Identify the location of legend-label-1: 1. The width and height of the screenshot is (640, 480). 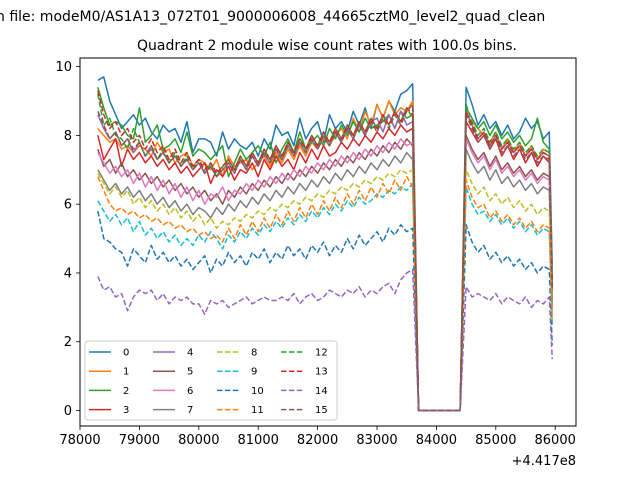
(126, 372).